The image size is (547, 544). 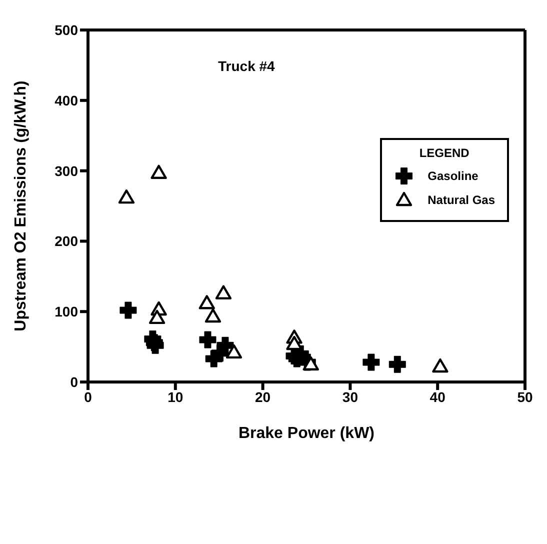 I want to click on legend-label: Natural Gas, so click(x=461, y=200).